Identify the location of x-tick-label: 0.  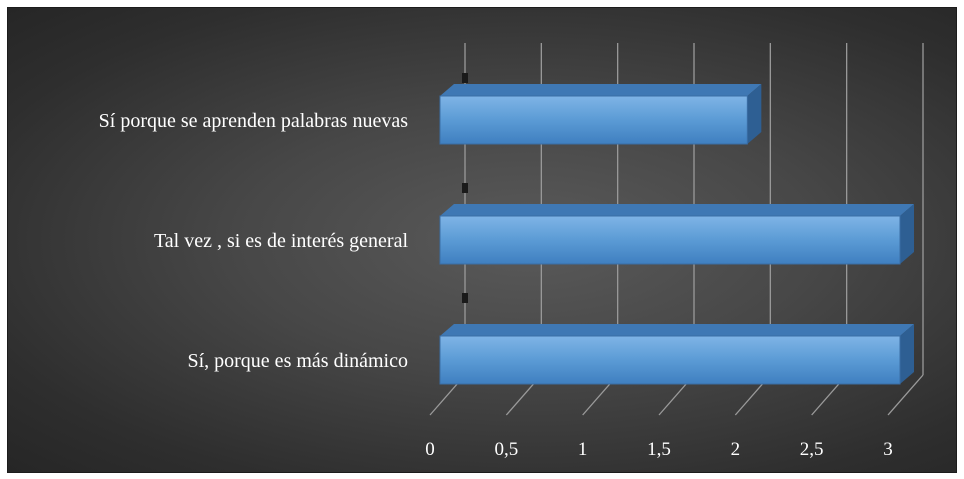
(430, 449).